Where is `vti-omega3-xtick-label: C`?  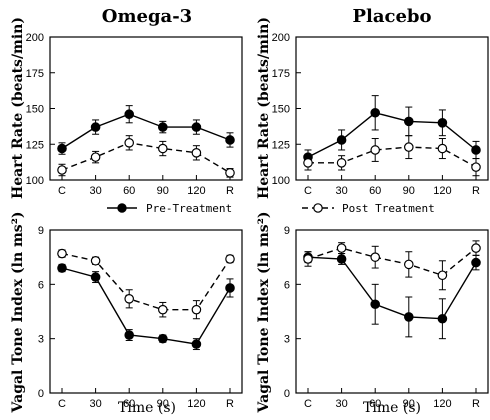
vti-omega3-xtick-label: C is located at coordinates (62, 404).